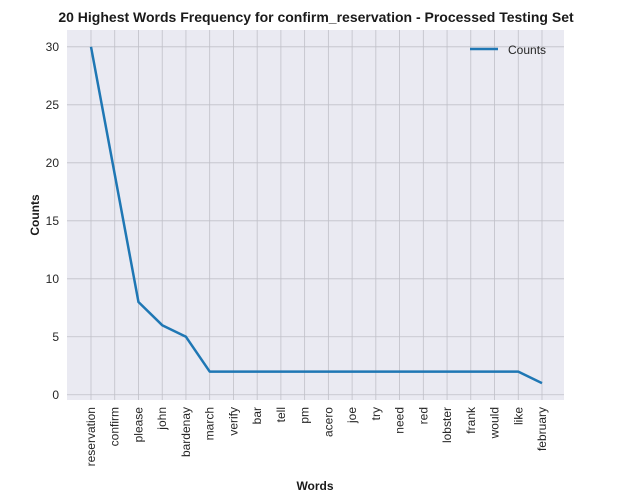 This screenshot has width=632, height=503. Describe the element at coordinates (35, 215) in the screenshot. I see `y-axis-label: Counts` at that location.